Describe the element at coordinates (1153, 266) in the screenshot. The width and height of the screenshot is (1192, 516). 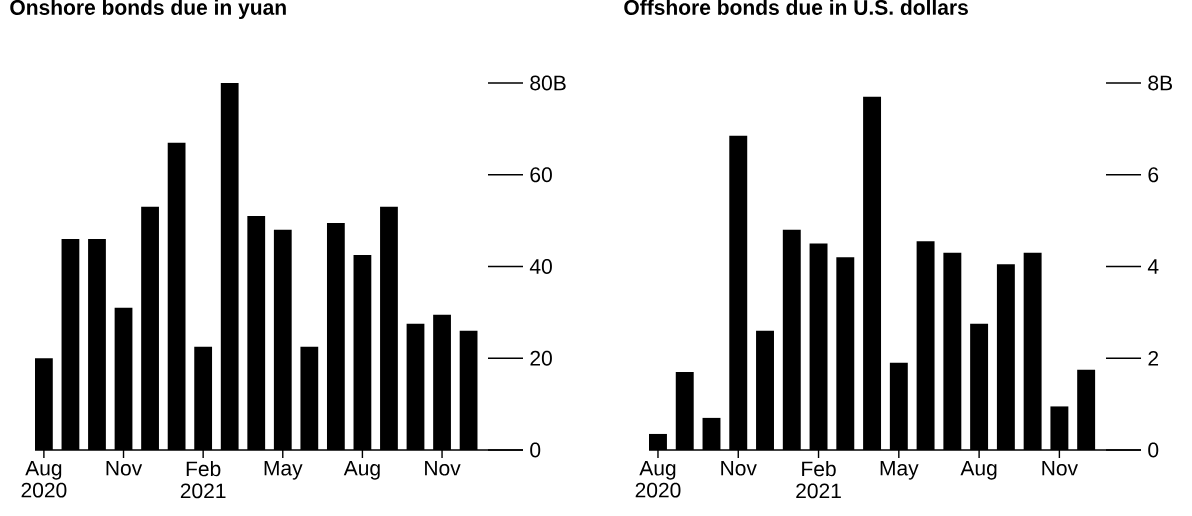
I see `y-tick-label: 4` at that location.